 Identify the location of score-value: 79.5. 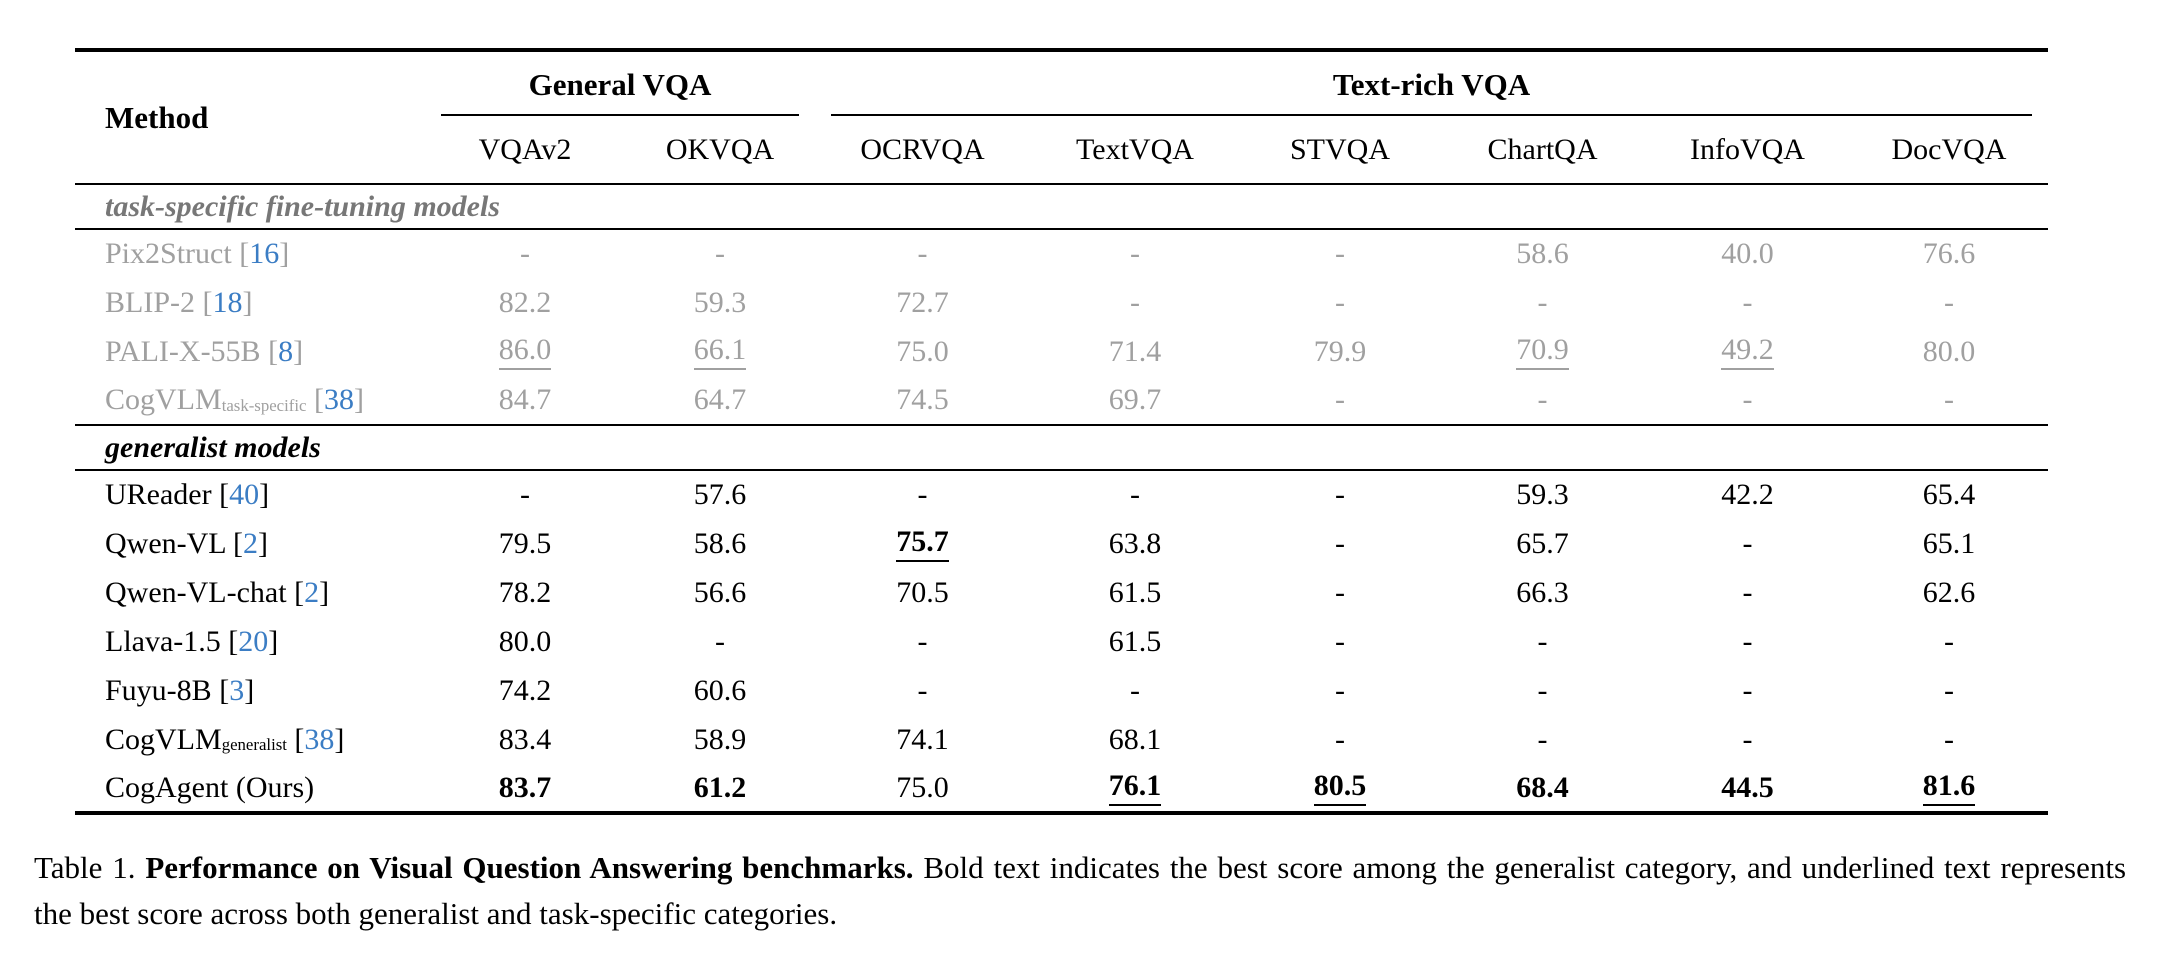
(525, 543).